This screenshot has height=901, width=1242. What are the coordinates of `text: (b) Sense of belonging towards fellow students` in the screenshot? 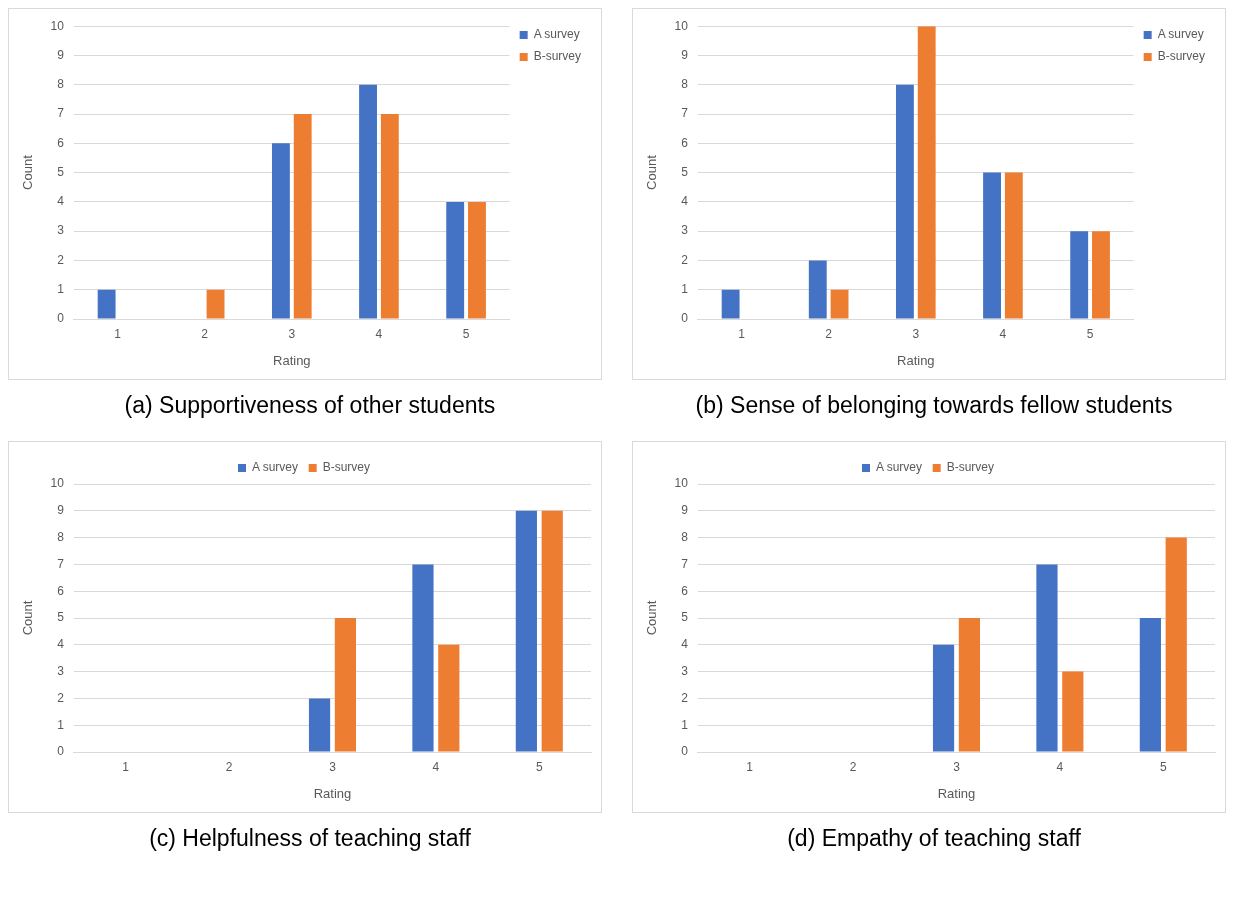 It's located at (934, 405).